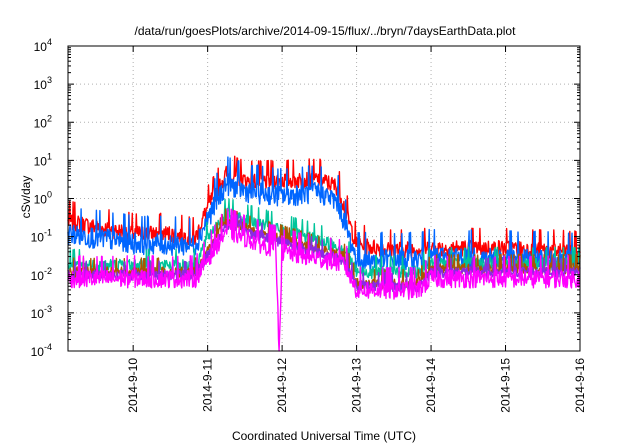 The height and width of the screenshot is (448, 640). What do you see at coordinates (324, 436) in the screenshot?
I see `x-axis-label: Coordinated Universal Time (UTC)` at bounding box center [324, 436].